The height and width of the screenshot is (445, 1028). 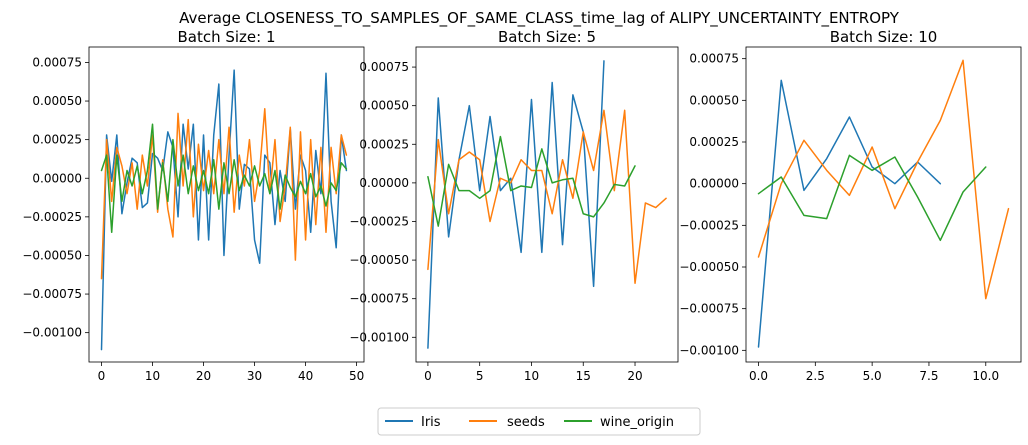 I want to click on subplot-title: Batch Size: 5, so click(x=547, y=37).